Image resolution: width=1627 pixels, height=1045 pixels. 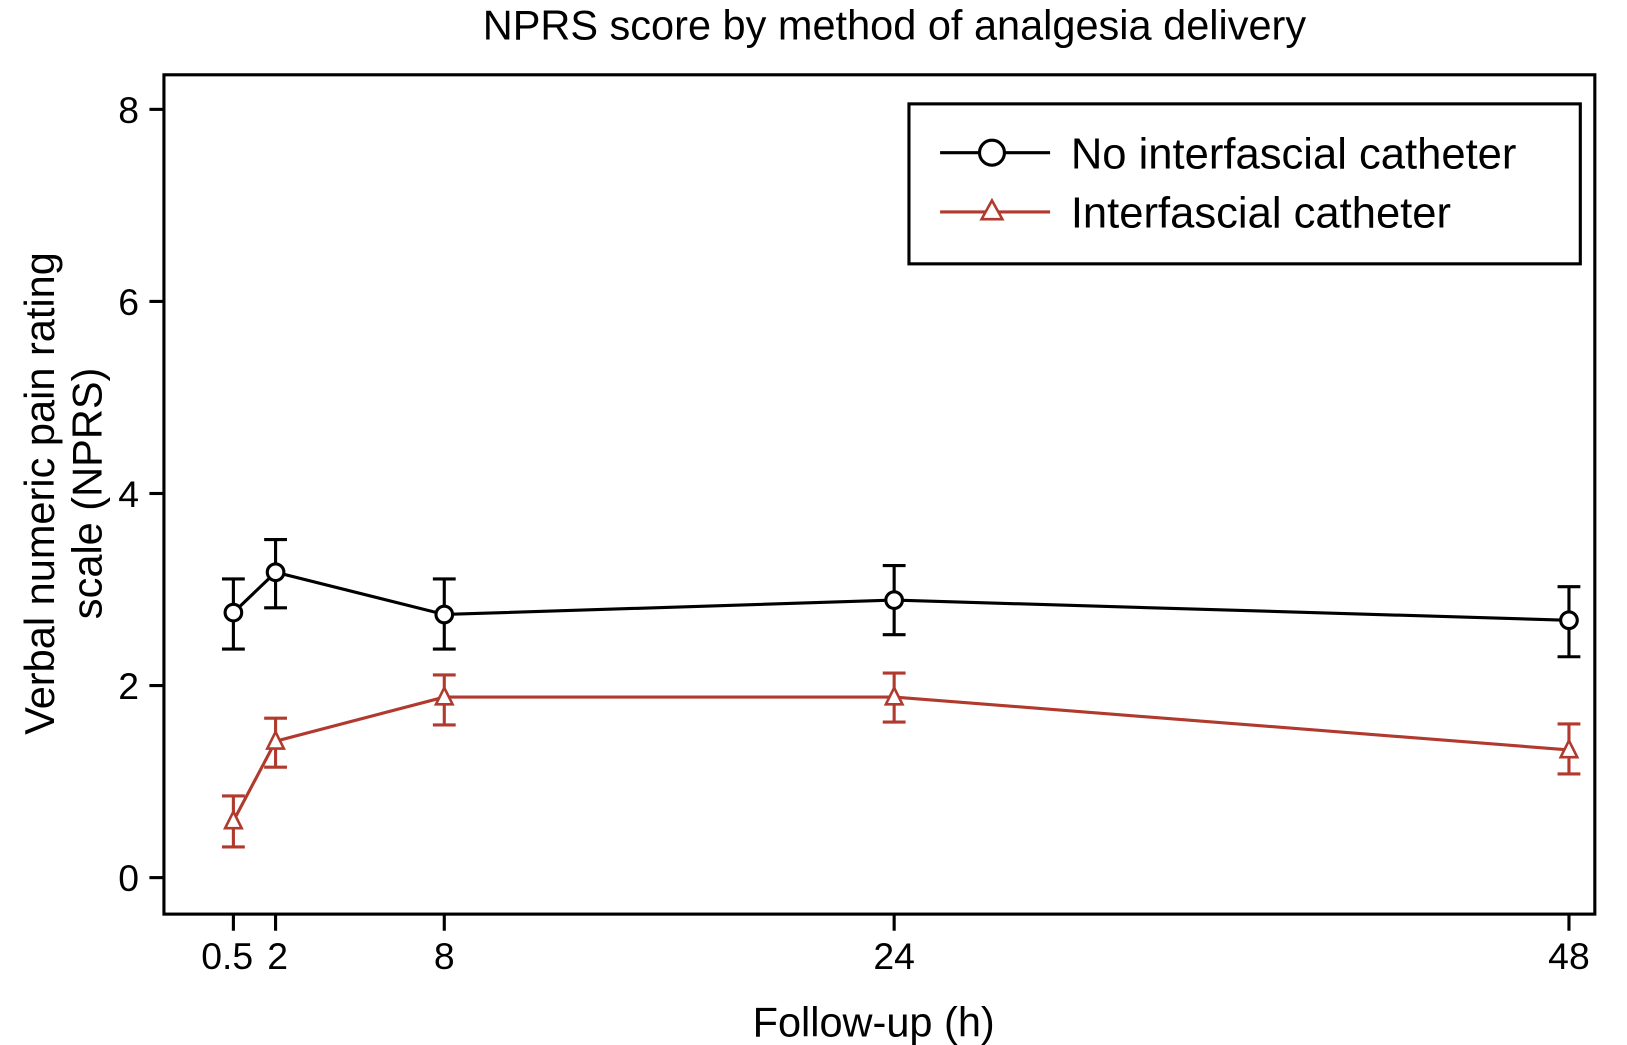 I want to click on series-no-catheter, so click(x=901, y=598).